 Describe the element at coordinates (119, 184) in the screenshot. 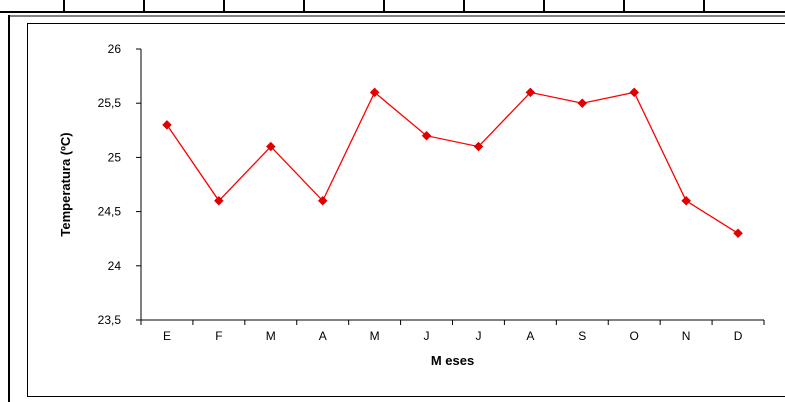

I see `y-axis-ticks: 23,5 24 24,5 25 25,5 26` at that location.